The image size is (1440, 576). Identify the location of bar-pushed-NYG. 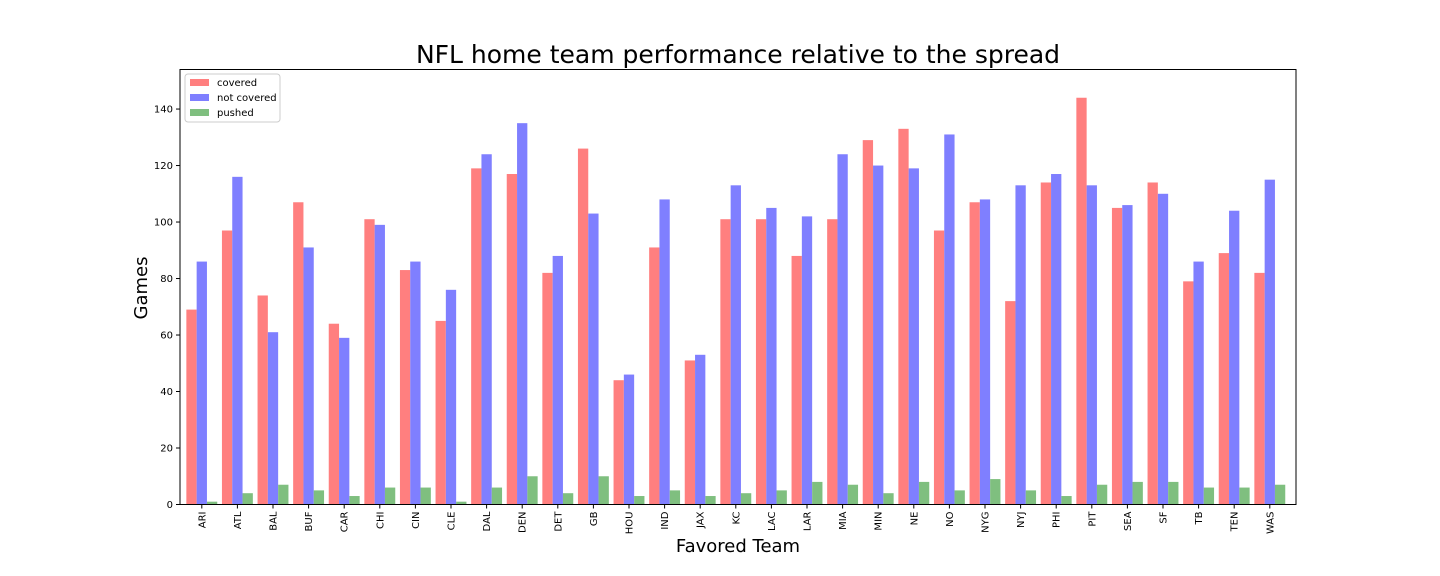
(995, 492).